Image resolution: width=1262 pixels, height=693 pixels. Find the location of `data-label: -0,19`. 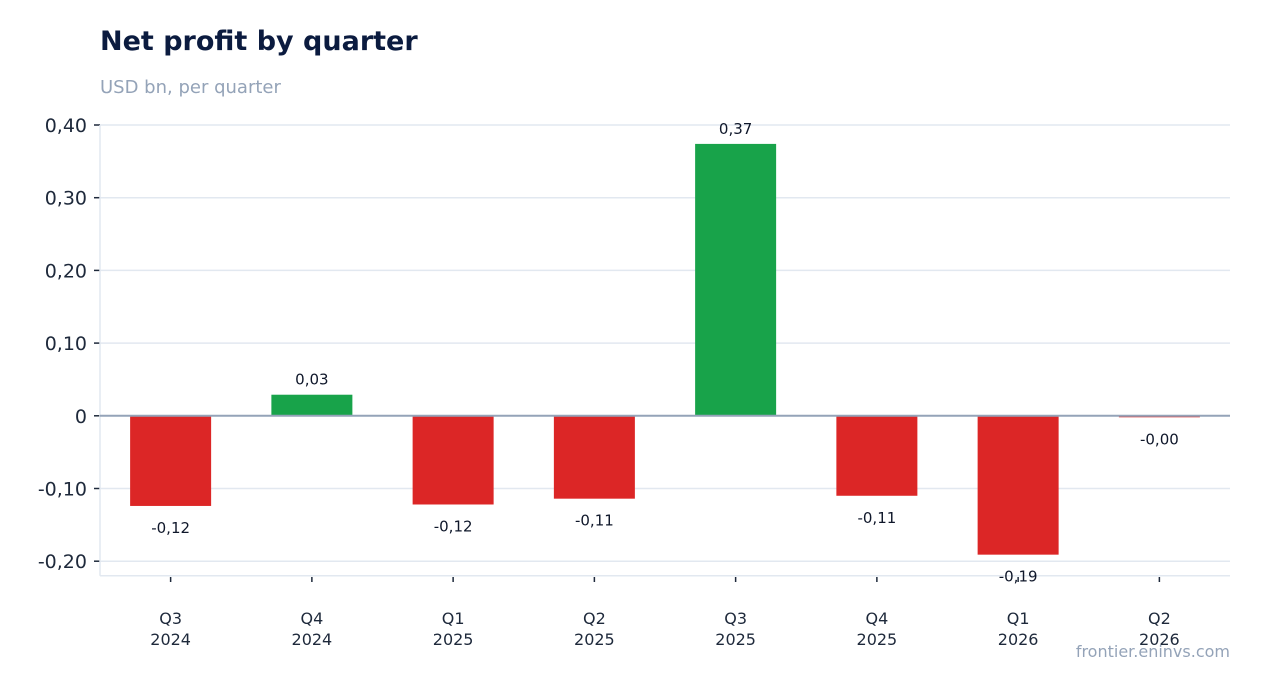

data-label: -0,19 is located at coordinates (1018, 577).